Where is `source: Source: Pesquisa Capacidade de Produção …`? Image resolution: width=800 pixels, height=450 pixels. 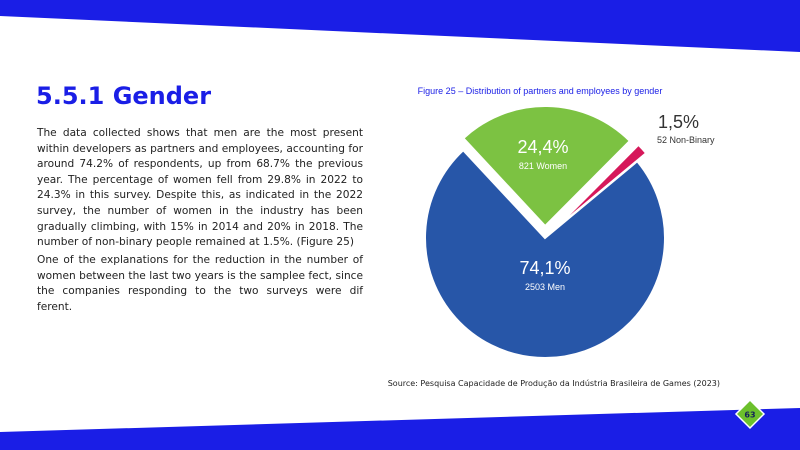 source: Source: Pesquisa Capacidade de Produção … is located at coordinates (554, 383).